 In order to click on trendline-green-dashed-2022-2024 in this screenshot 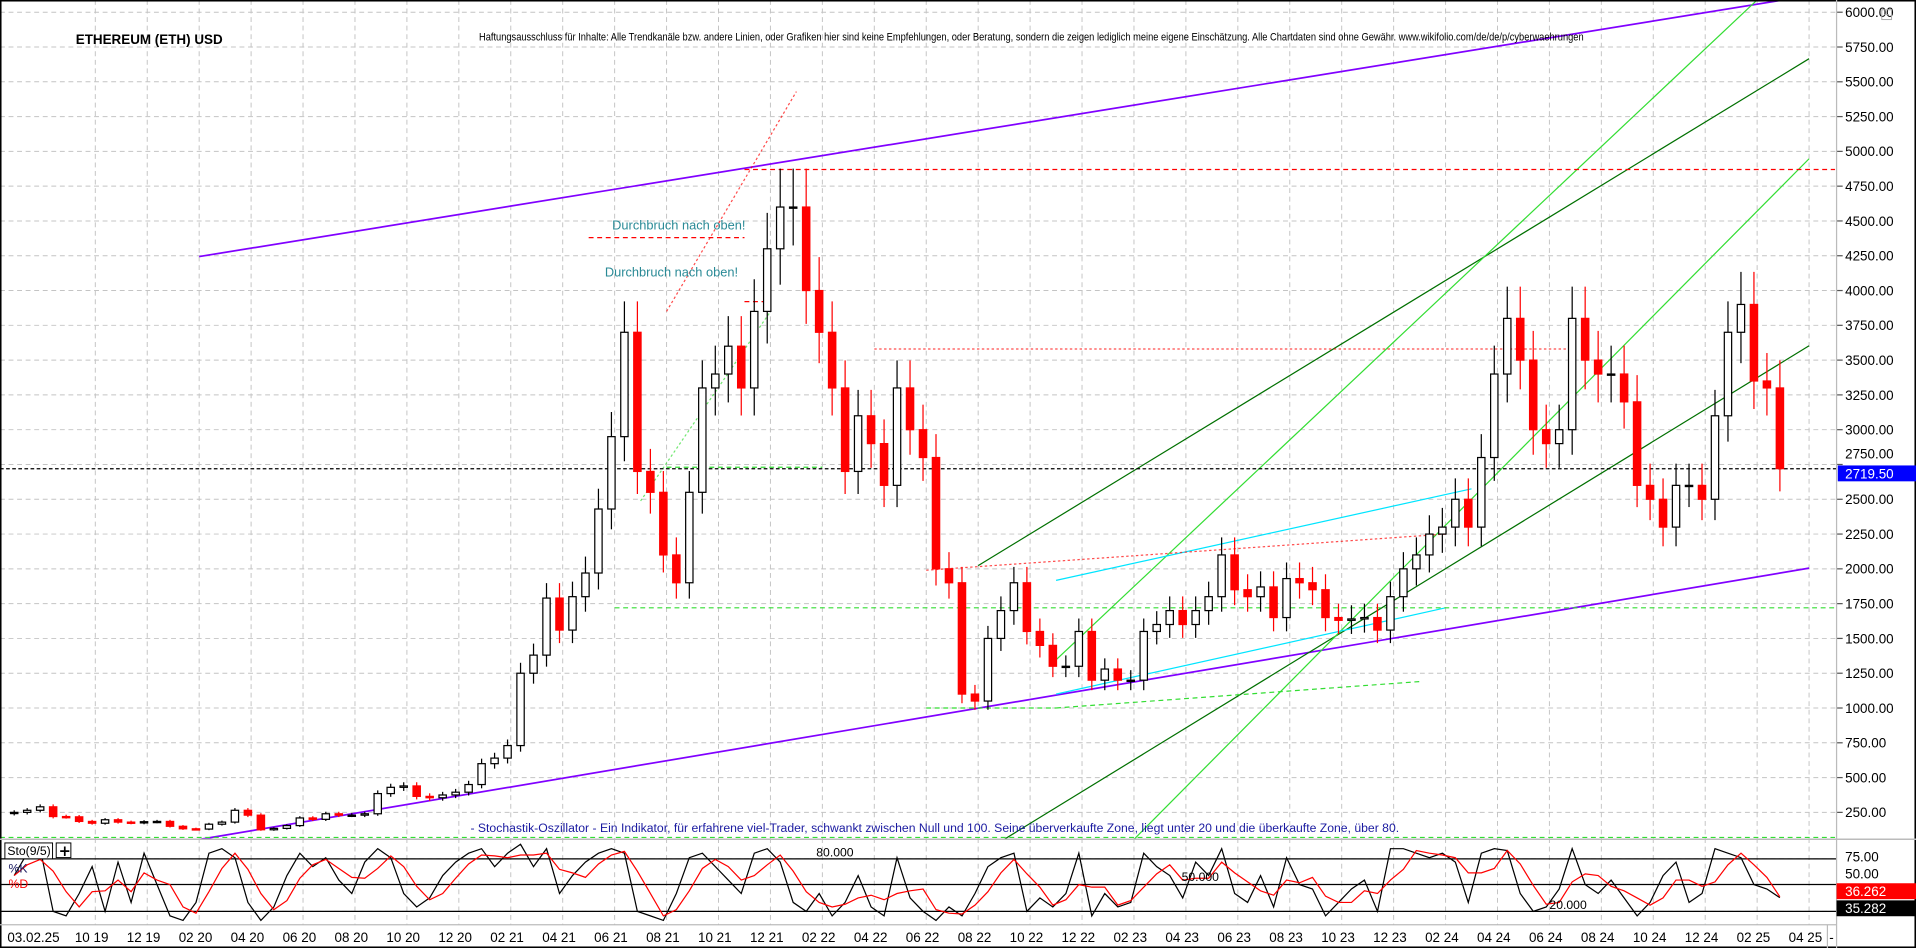, I will do `click(1238, 694)`.